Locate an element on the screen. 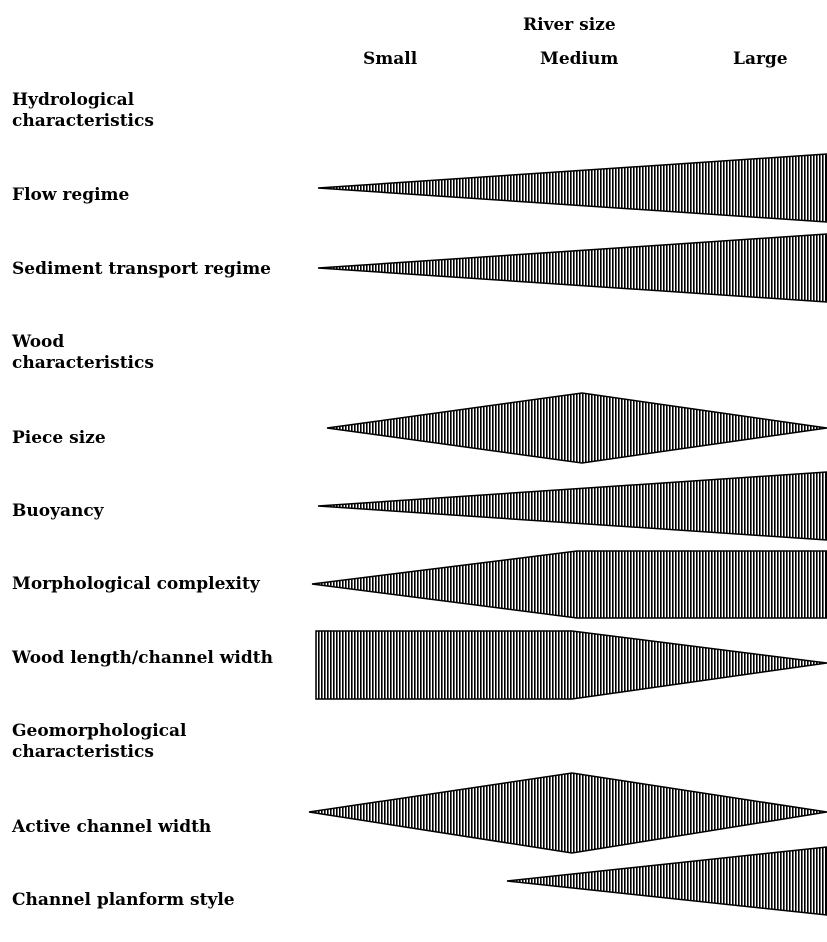  row-label-channel-planform-style: Channel planform style is located at coordinates (123, 900).